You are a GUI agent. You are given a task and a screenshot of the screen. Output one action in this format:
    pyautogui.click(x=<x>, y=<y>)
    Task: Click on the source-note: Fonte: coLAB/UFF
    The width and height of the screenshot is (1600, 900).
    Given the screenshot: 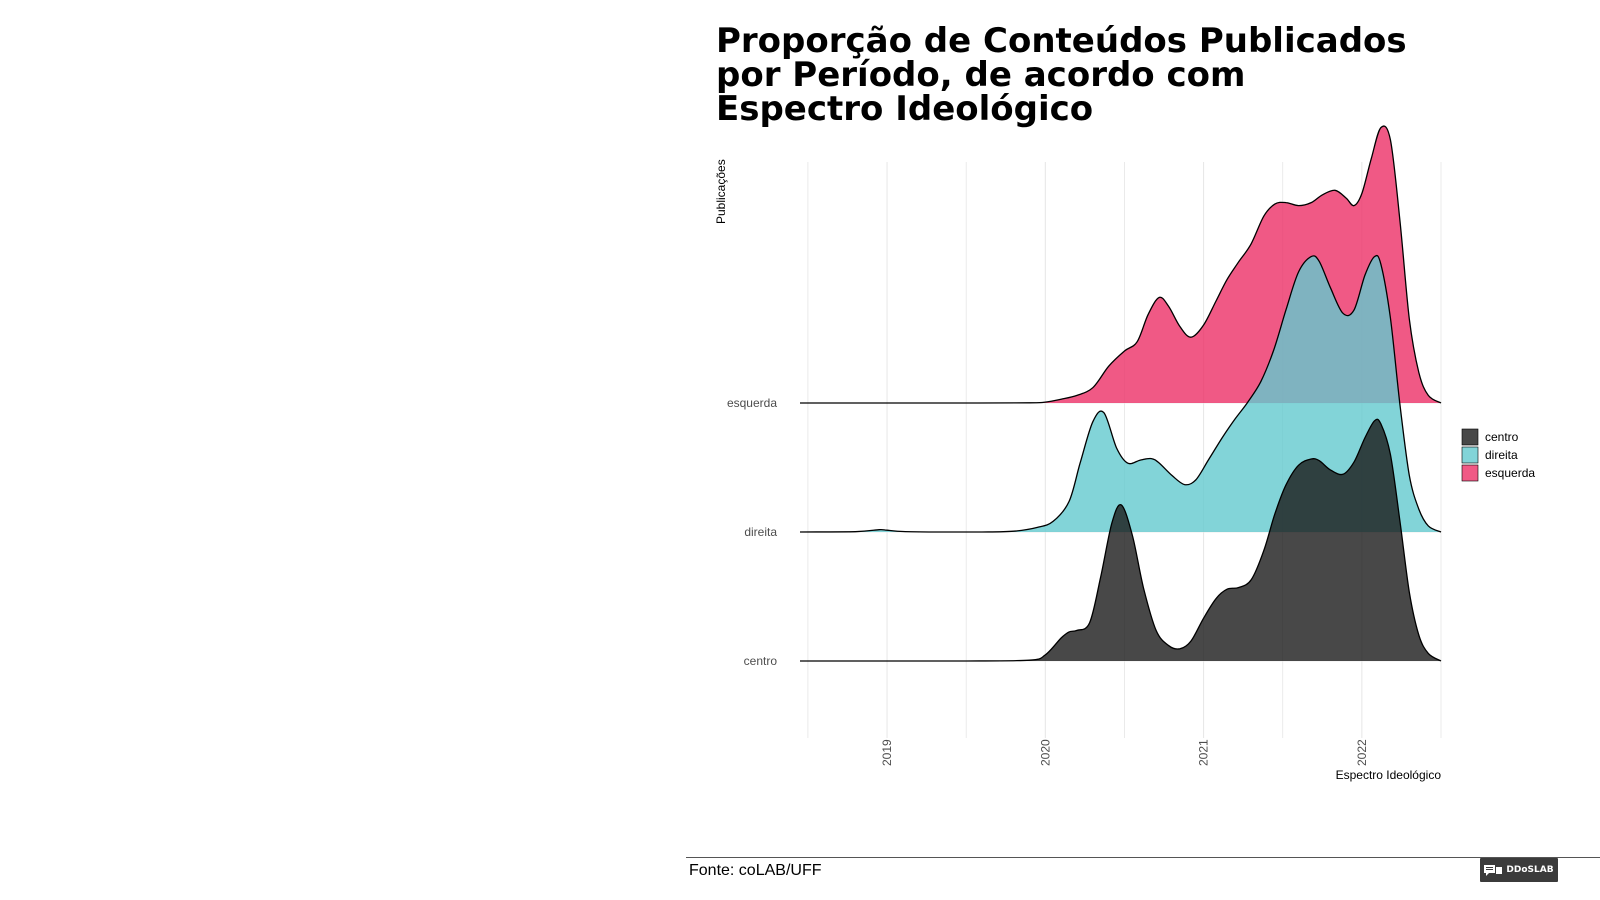 What is the action you would take?
    pyautogui.click(x=755, y=870)
    